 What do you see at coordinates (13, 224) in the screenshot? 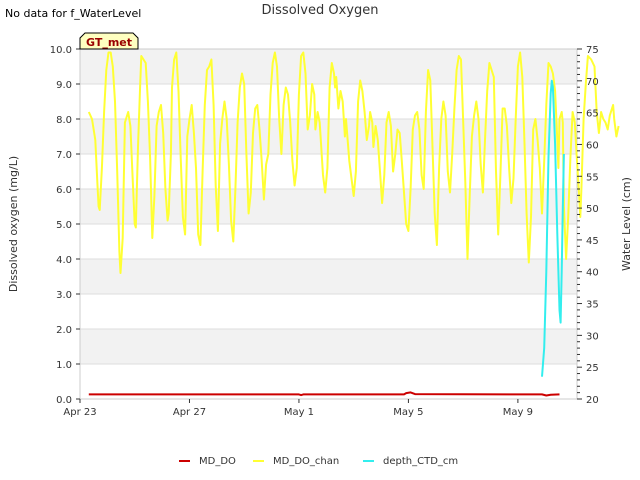
I see `y-axis-label: Dissolved oxygen (mg/L)` at bounding box center [13, 224].